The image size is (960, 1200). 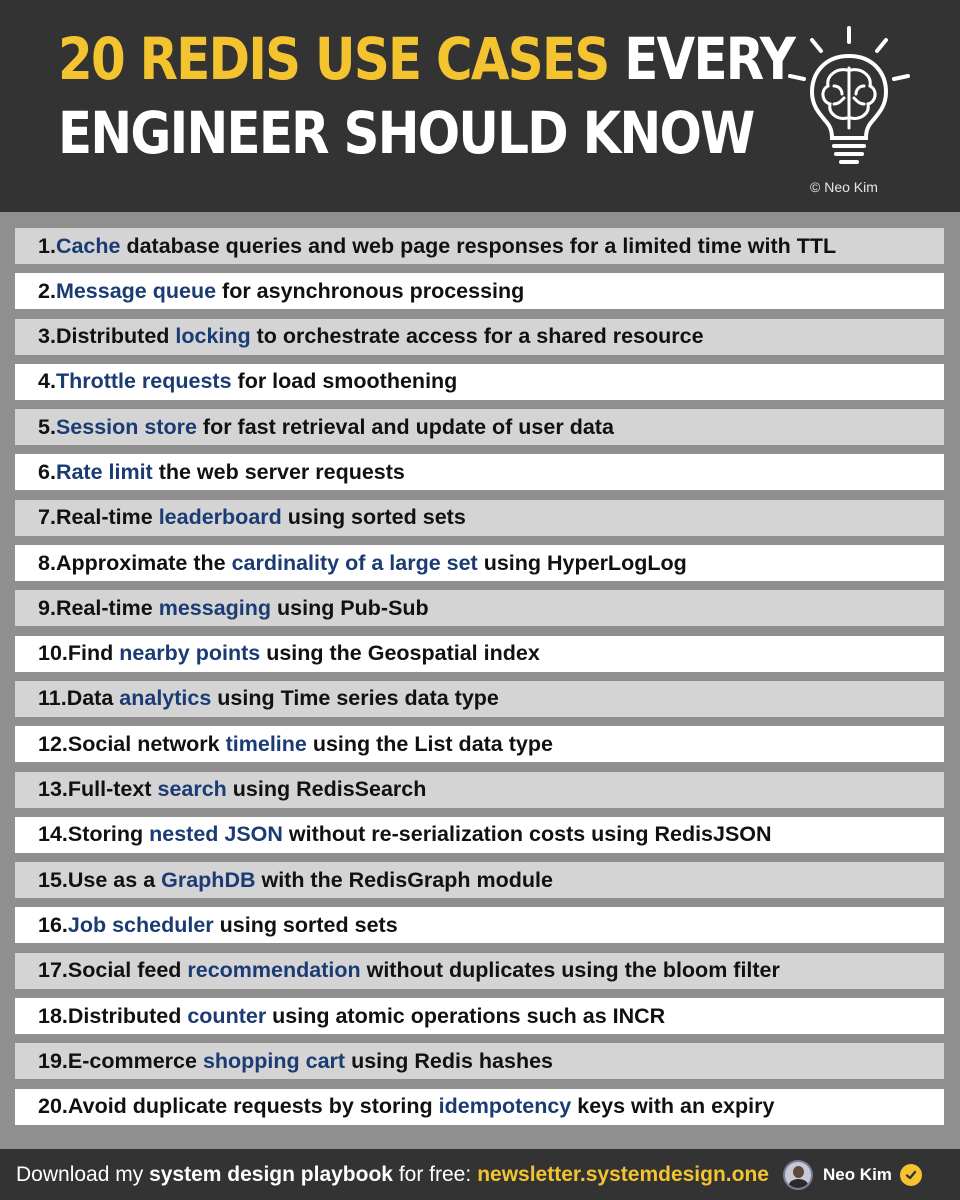 I want to click on use-case-keyword: analytics, so click(x=165, y=698).